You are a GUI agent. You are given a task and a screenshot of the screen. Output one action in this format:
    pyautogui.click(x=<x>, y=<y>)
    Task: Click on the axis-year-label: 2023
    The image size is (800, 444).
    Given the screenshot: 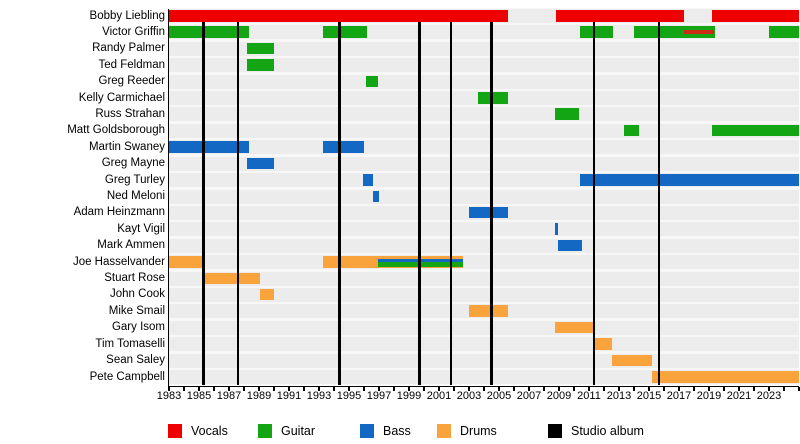 What is the action you would take?
    pyautogui.click(x=769, y=395)
    